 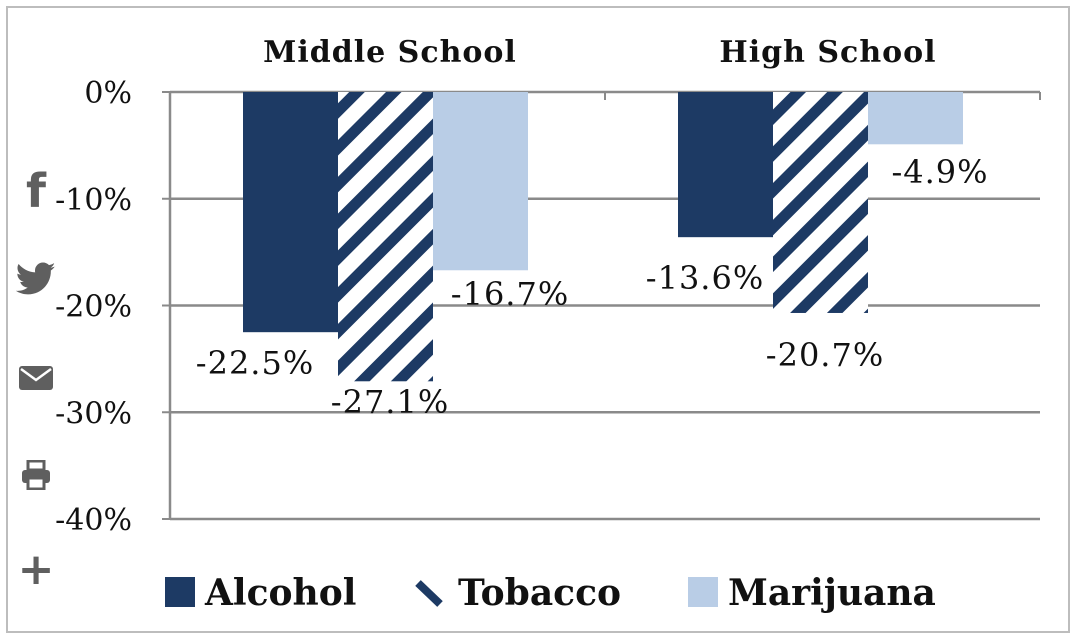 What do you see at coordinates (827, 52) in the screenshot?
I see `category-label: High School` at bounding box center [827, 52].